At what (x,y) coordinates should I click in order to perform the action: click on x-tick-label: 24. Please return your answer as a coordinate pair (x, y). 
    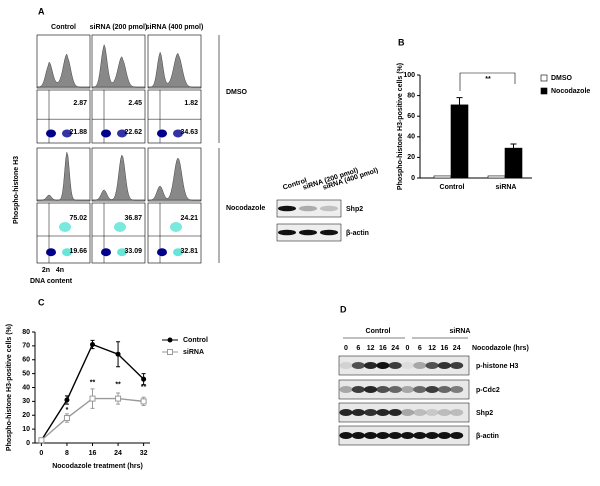
    Looking at the image, I should click on (118, 453).